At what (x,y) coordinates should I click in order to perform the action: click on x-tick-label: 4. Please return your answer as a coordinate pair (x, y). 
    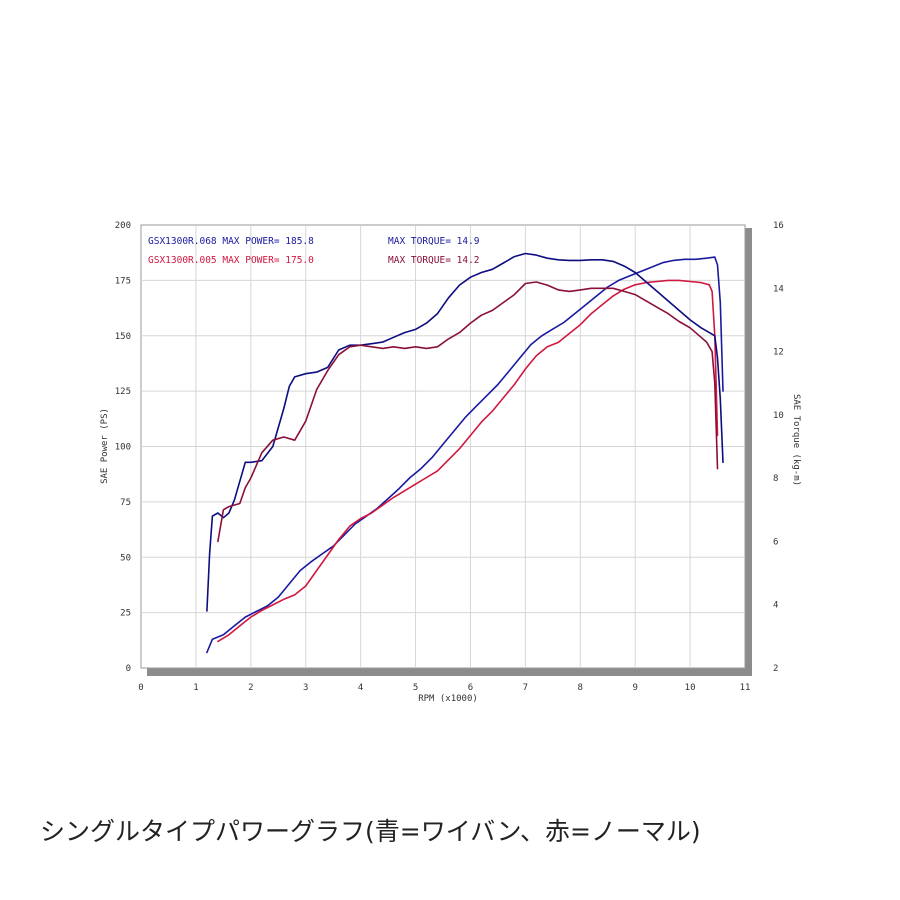
    Looking at the image, I should click on (360, 688).